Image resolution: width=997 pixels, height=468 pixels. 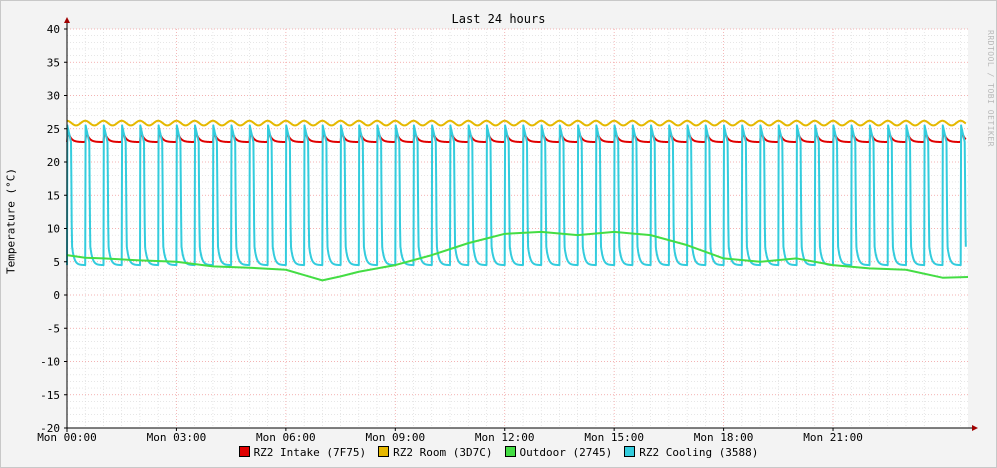 What do you see at coordinates (56, 262) in the screenshot?
I see `y-tick-label: 5` at bounding box center [56, 262].